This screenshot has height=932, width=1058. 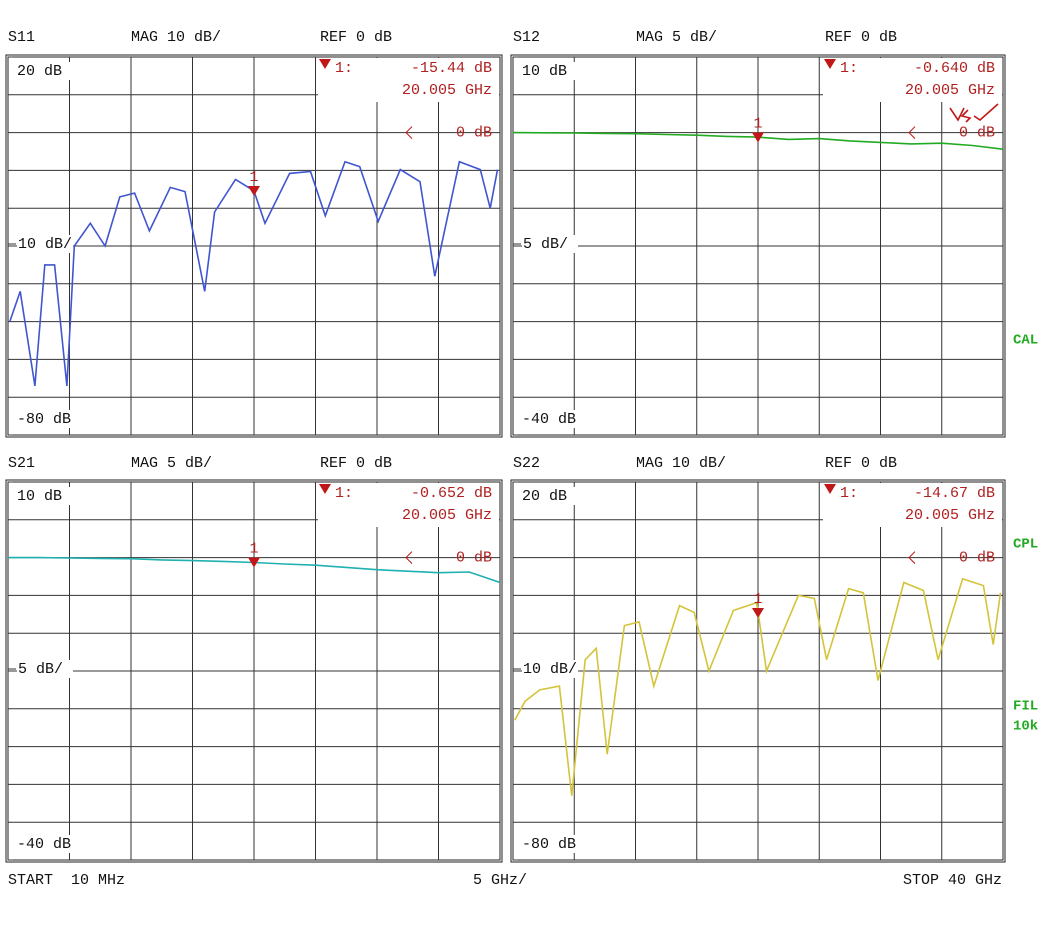 What do you see at coordinates (1025, 341) in the screenshot?
I see `side-label: CAL` at bounding box center [1025, 341].